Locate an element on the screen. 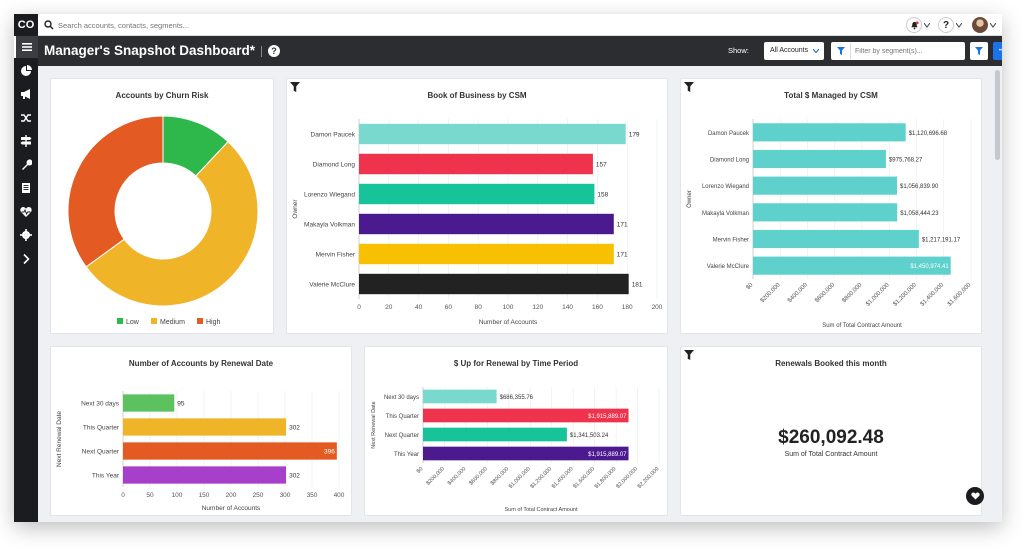  favorite-button is located at coordinates (975, 496).